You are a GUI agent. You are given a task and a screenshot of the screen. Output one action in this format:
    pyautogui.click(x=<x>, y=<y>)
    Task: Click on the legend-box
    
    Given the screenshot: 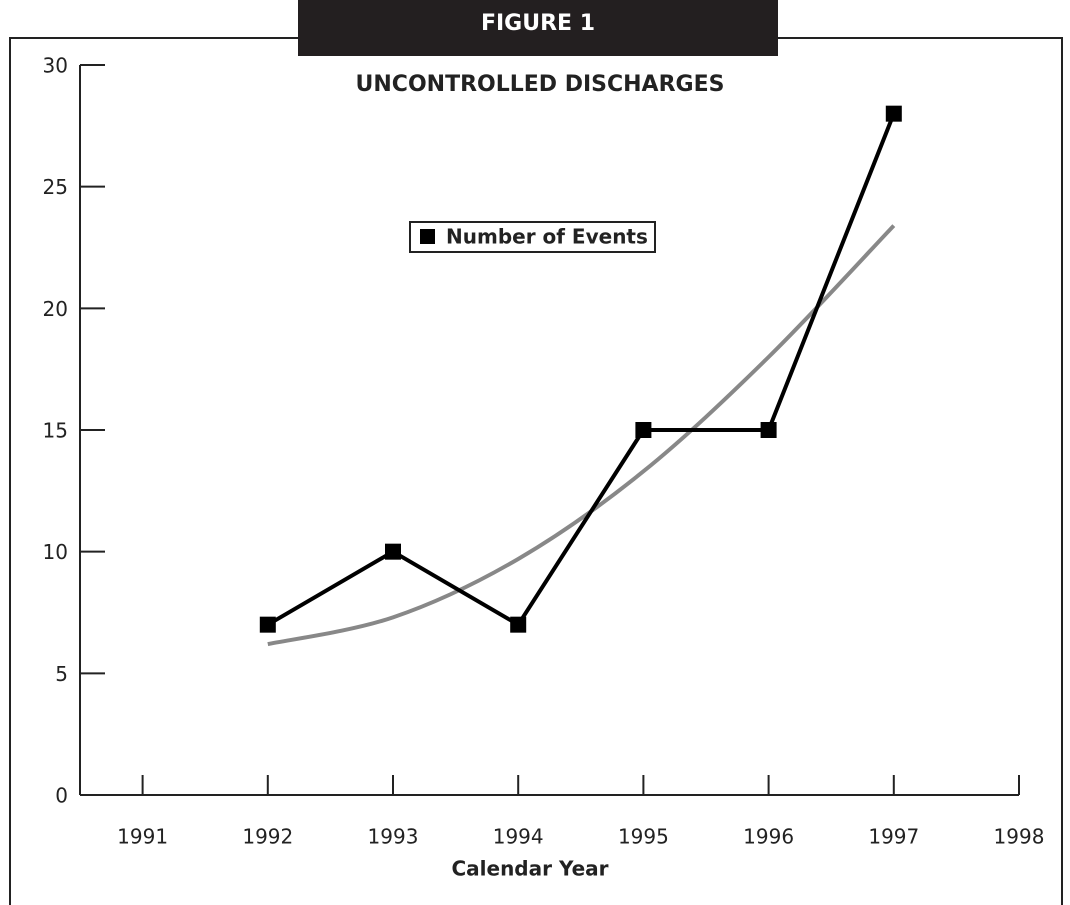 What is the action you would take?
    pyautogui.click(x=532, y=237)
    